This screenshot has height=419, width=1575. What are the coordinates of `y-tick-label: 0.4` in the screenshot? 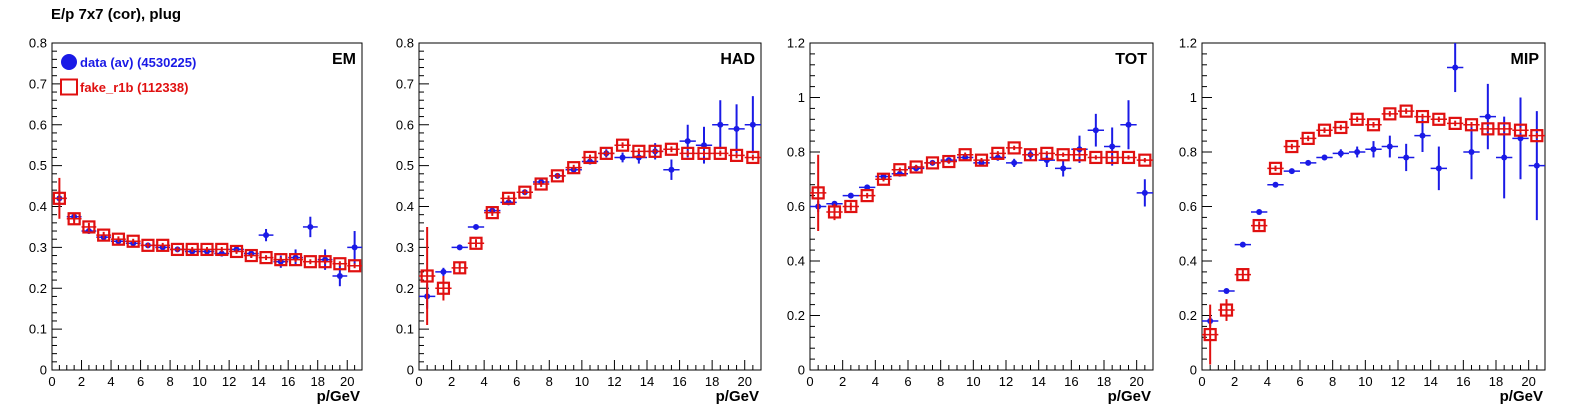 It's located at (796, 261).